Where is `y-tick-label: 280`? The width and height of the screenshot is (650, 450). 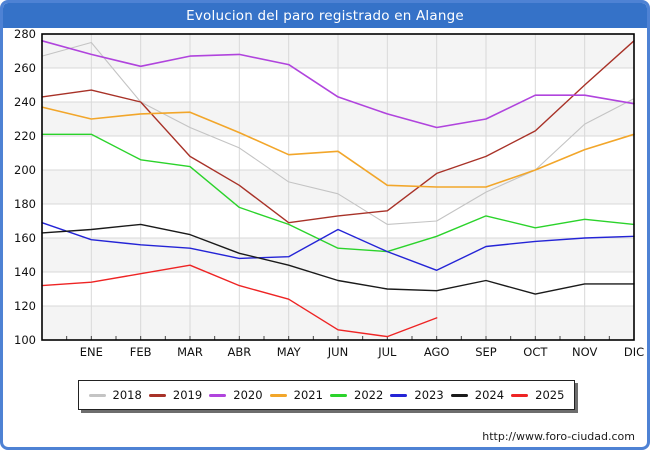 y-tick-label: 280 is located at coordinates (25, 34).